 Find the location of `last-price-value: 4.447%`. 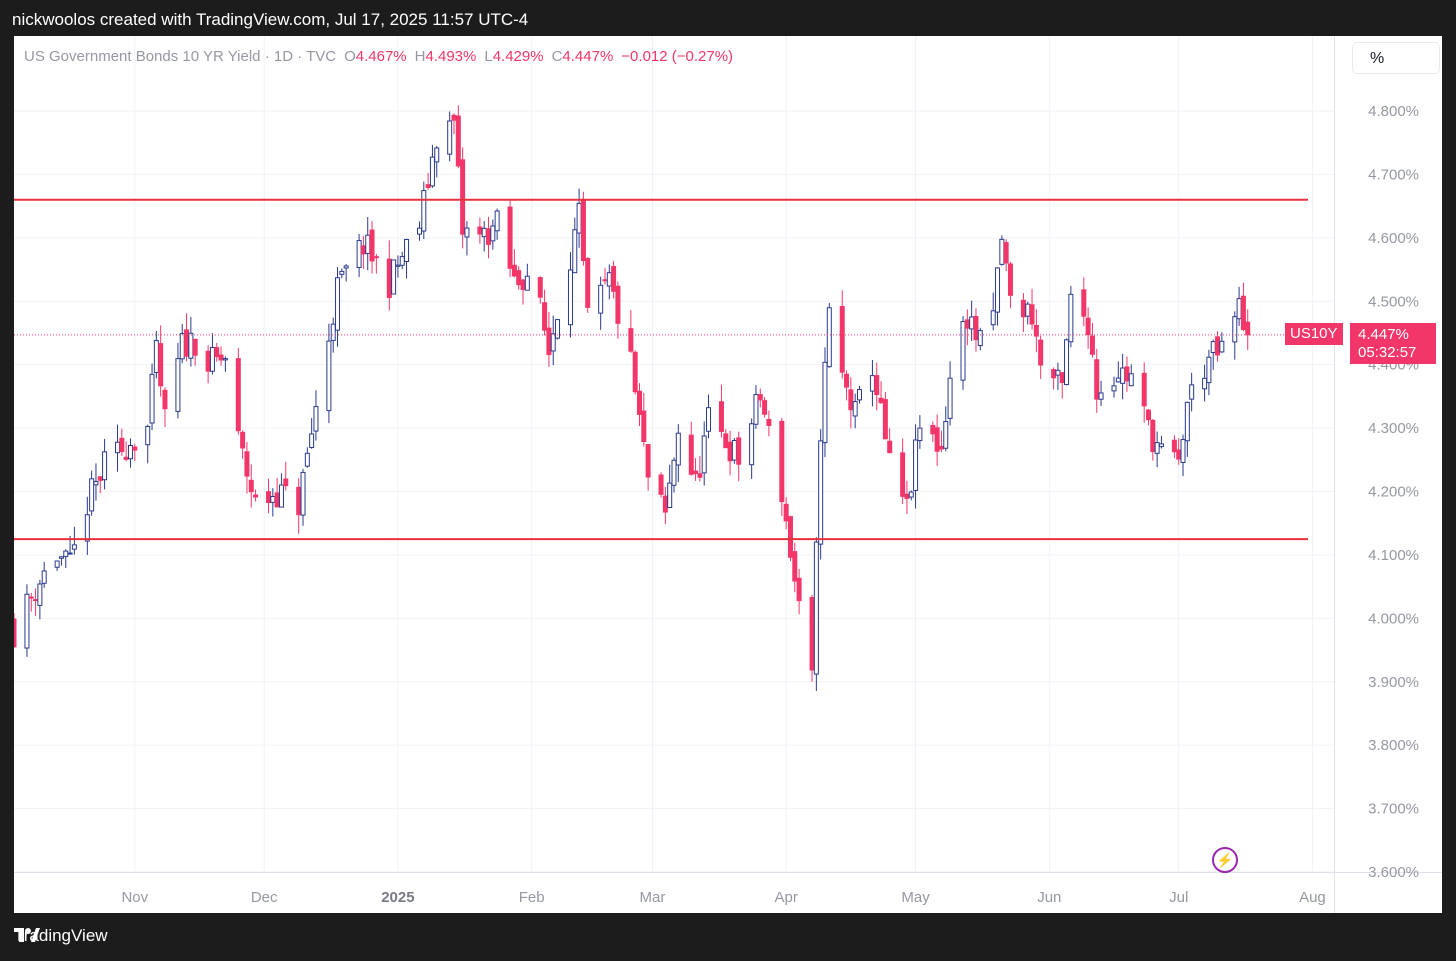

last-price-value: 4.447% is located at coordinates (1383, 334).